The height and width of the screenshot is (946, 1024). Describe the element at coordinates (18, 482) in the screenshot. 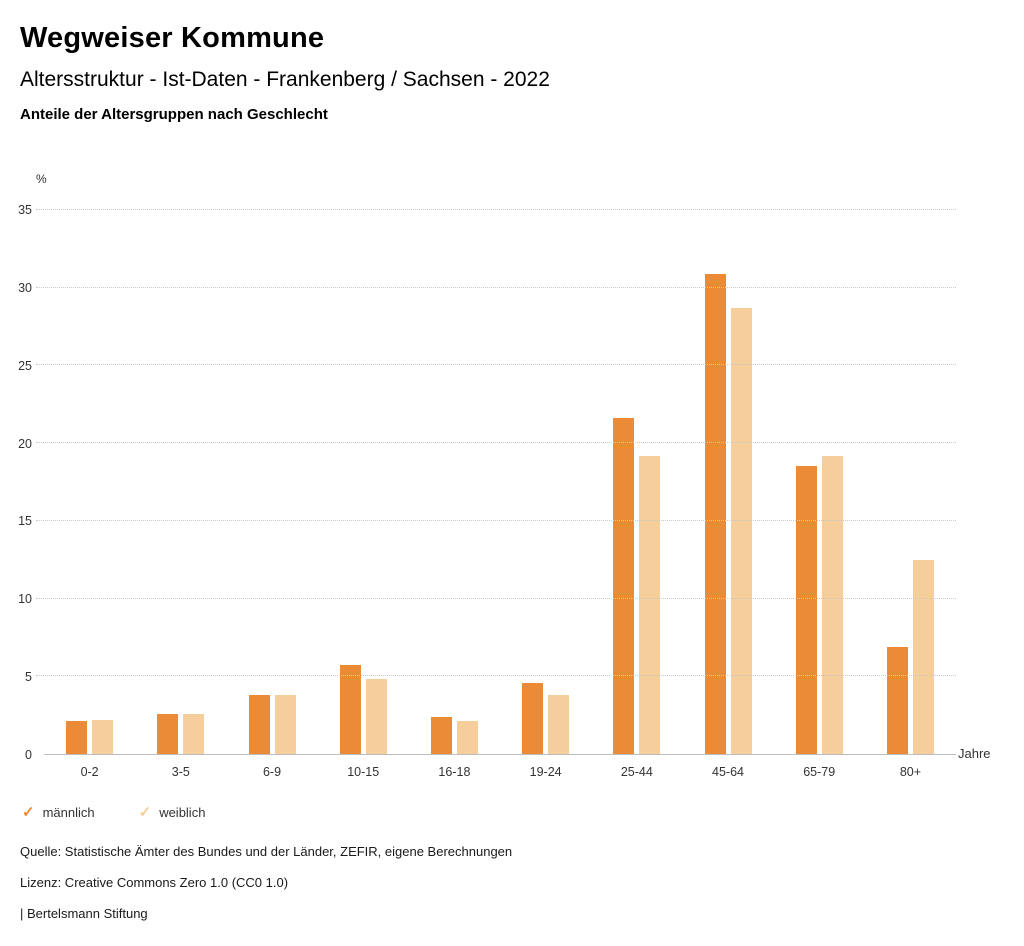

I see `y-axis: 0 5 10 15 20 25 30 35` at that location.